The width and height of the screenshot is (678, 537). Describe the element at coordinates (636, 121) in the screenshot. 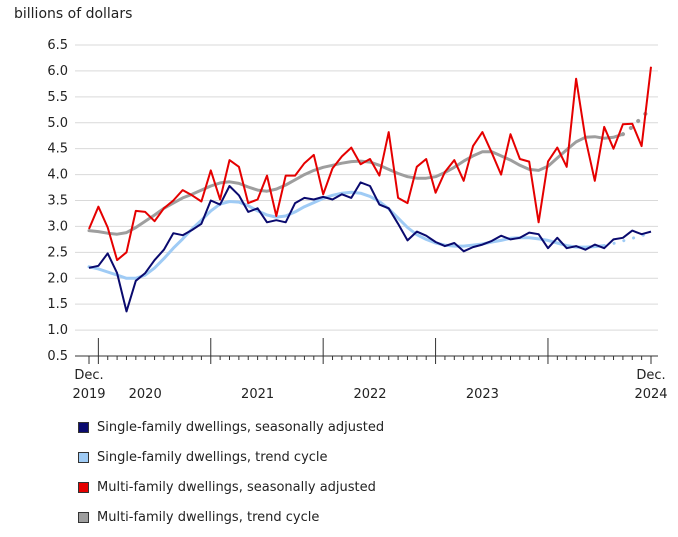

I see `series-line-multi-trend-projected` at that location.